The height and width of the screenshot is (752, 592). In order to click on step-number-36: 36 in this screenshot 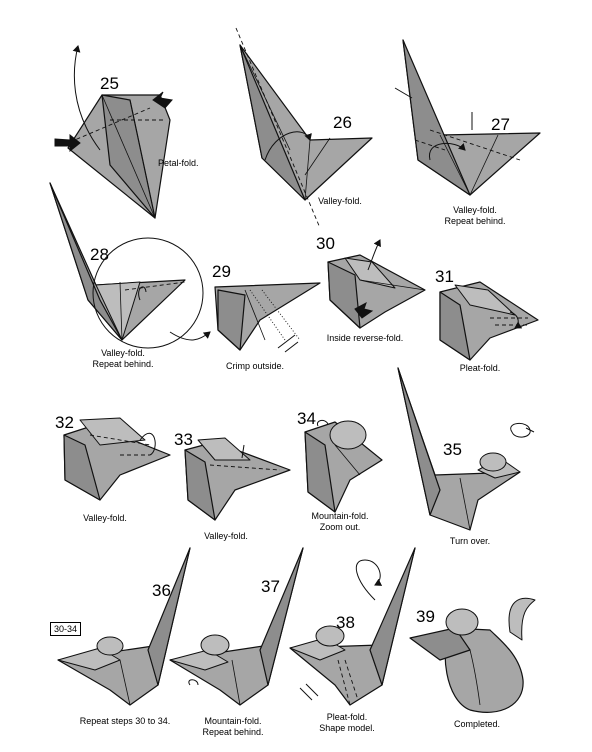, I will do `click(161, 590)`.